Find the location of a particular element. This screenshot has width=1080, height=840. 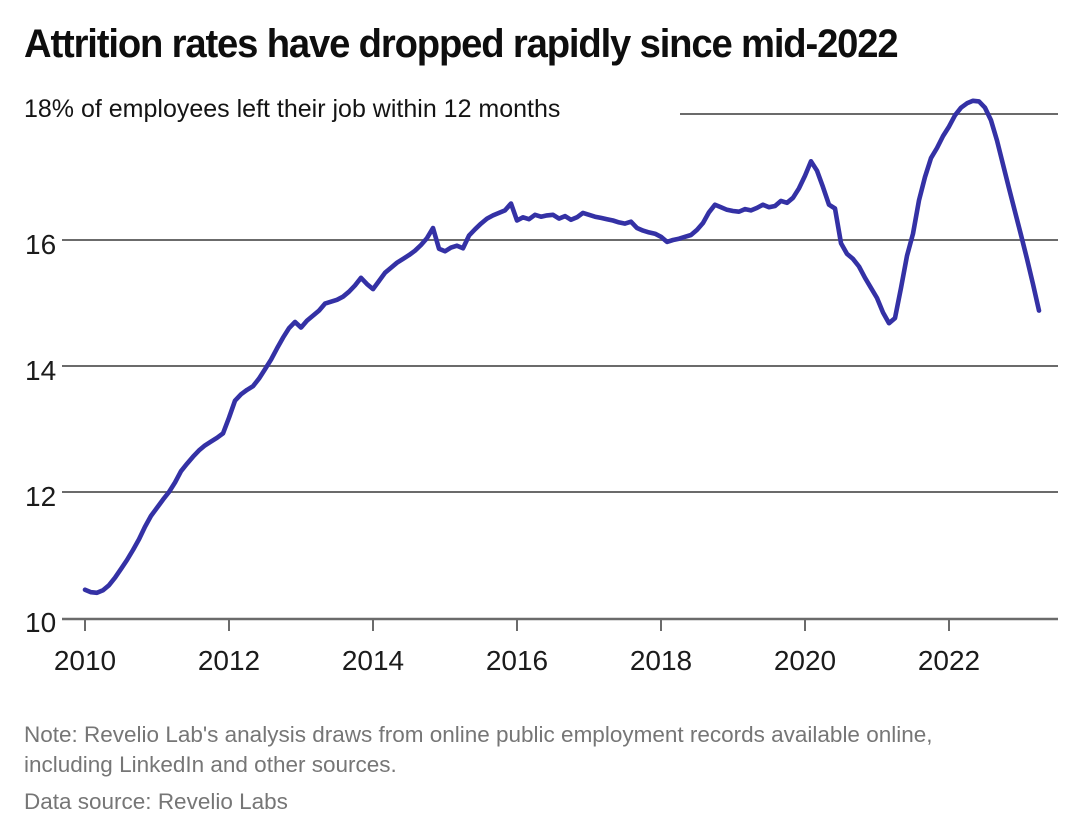

y-tick-label-16: 16 is located at coordinates (40, 244).